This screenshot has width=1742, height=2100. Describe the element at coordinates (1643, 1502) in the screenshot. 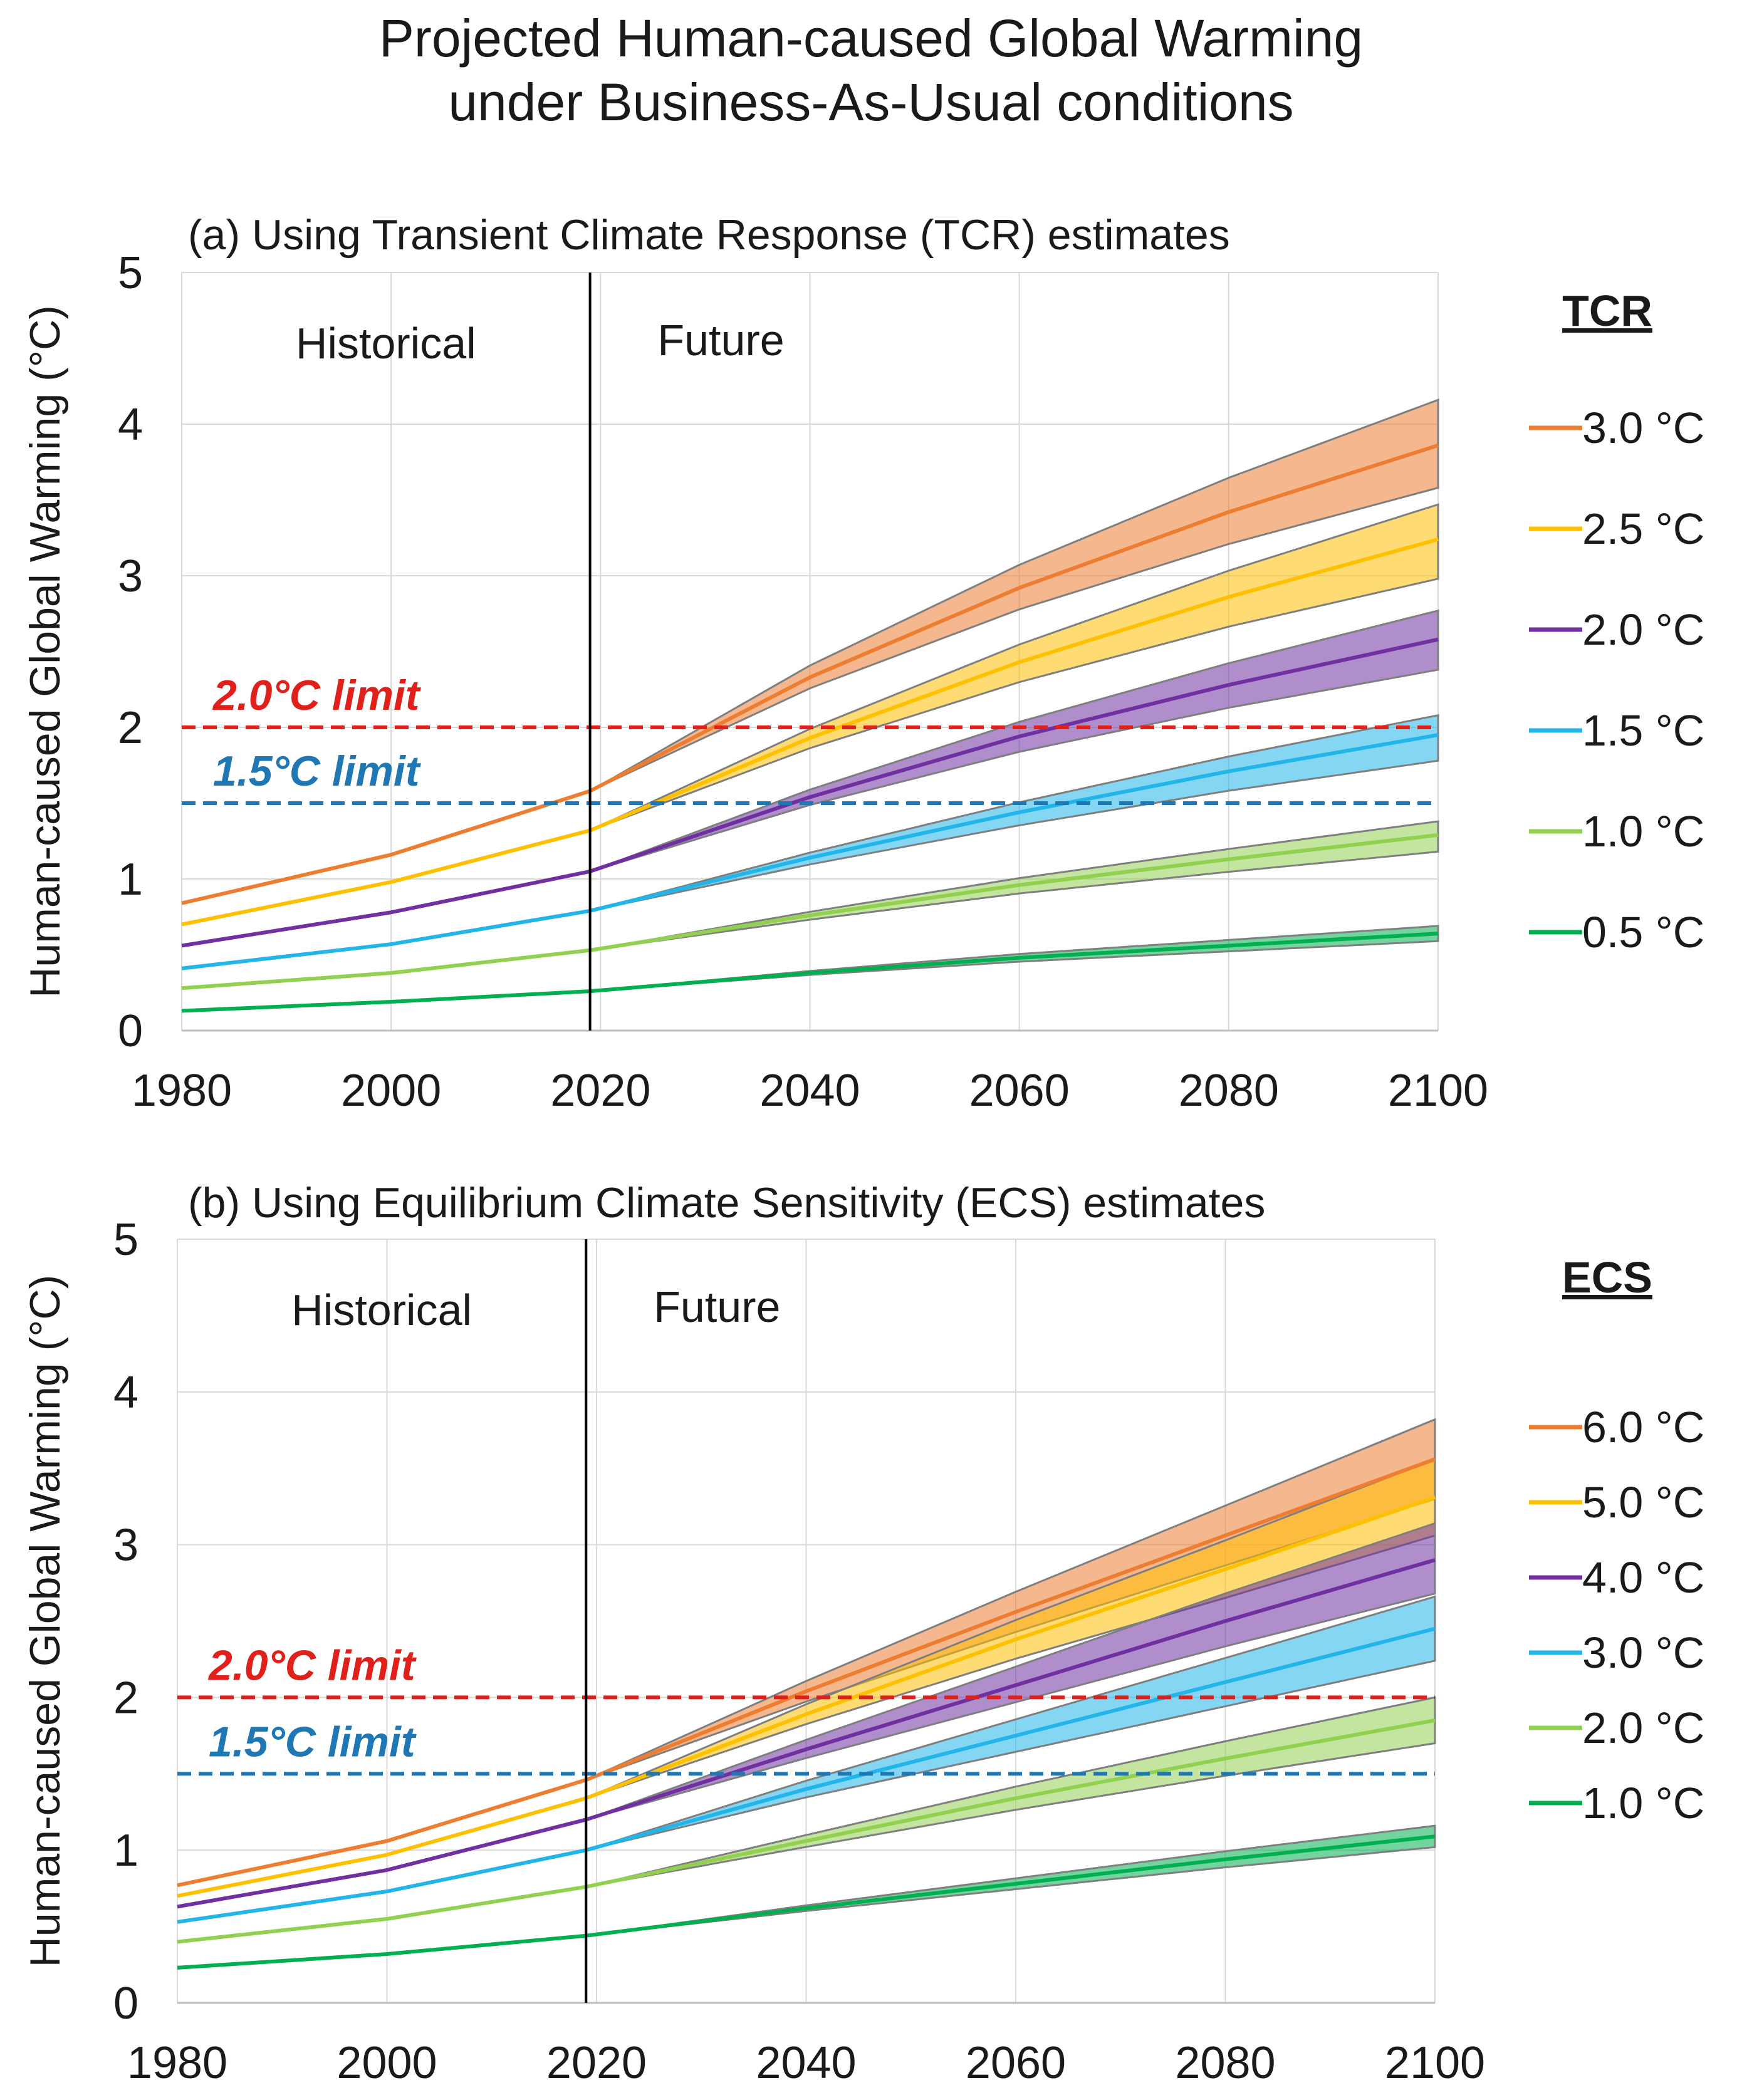

I see `legend-label: 5.0 °C` at that location.